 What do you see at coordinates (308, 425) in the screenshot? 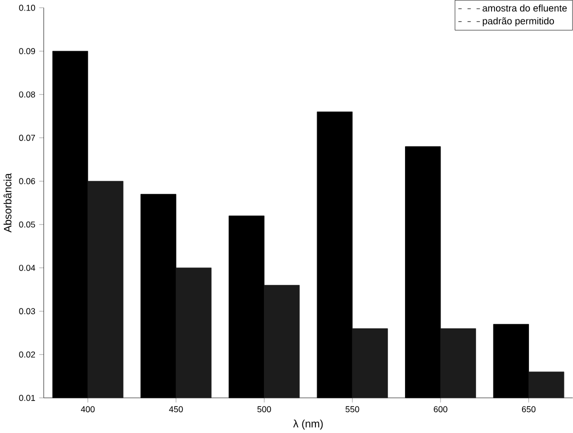
I see `x-axis-title: λ (nm)` at bounding box center [308, 425].